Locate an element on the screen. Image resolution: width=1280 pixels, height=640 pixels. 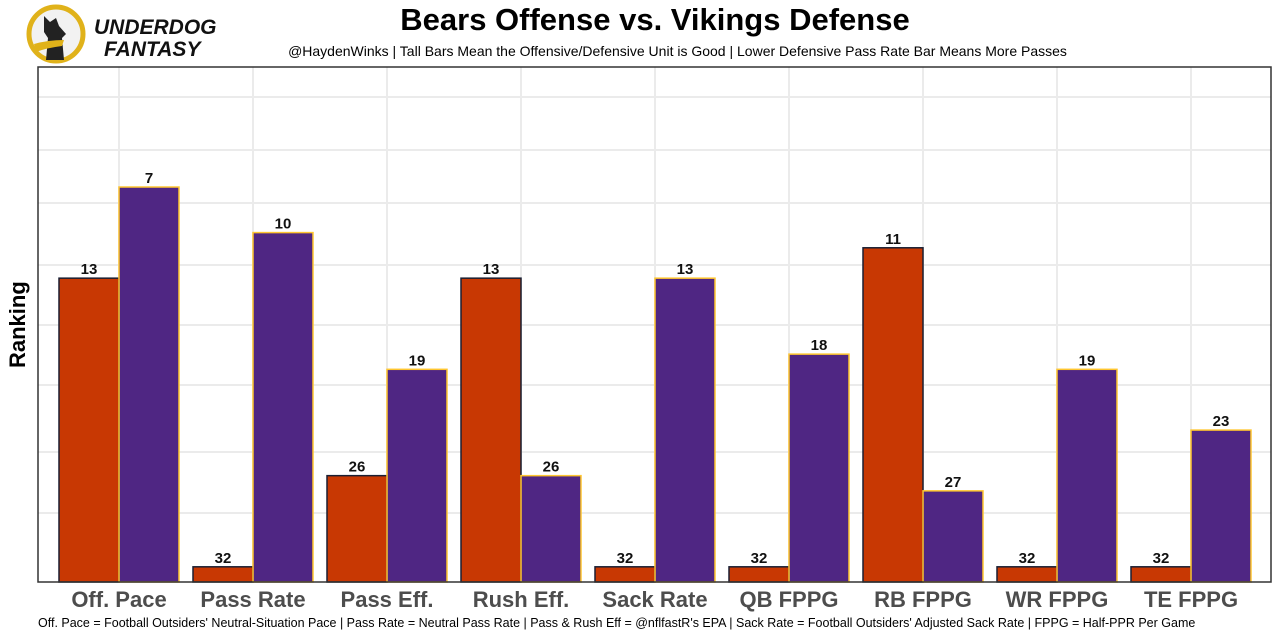
data-label: 23 is located at coordinates (1221, 421).